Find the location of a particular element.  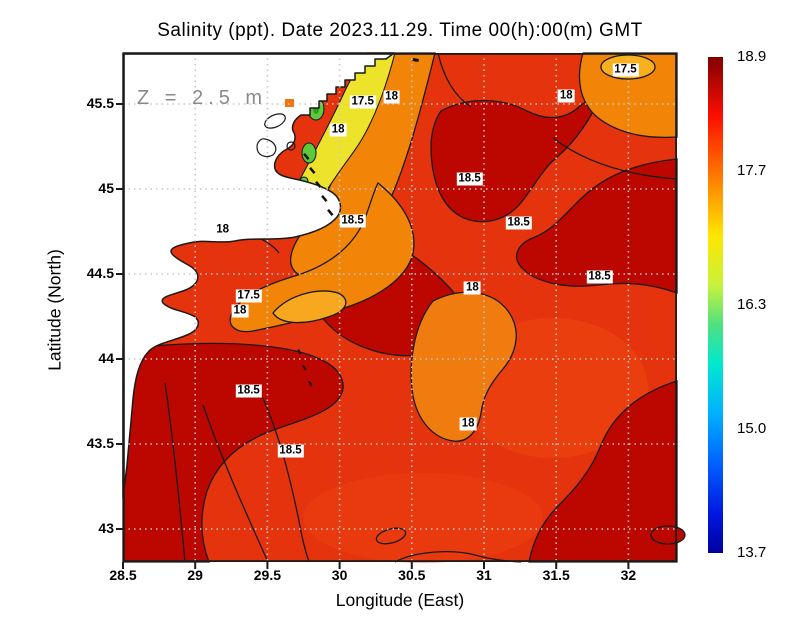

y-tick-label: 43.5 is located at coordinates (100, 443).